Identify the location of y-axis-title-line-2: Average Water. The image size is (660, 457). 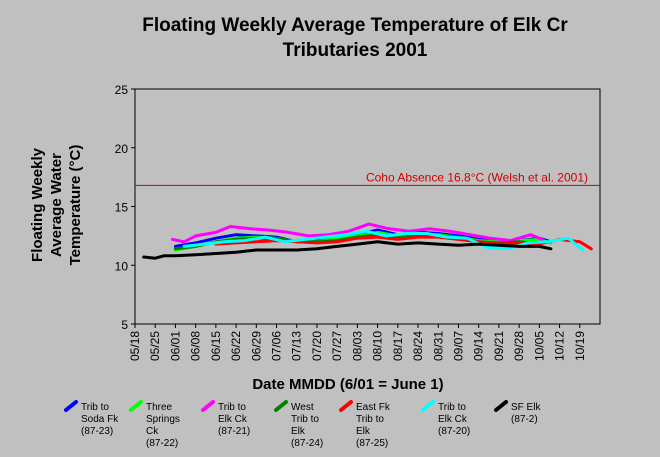
(56, 205).